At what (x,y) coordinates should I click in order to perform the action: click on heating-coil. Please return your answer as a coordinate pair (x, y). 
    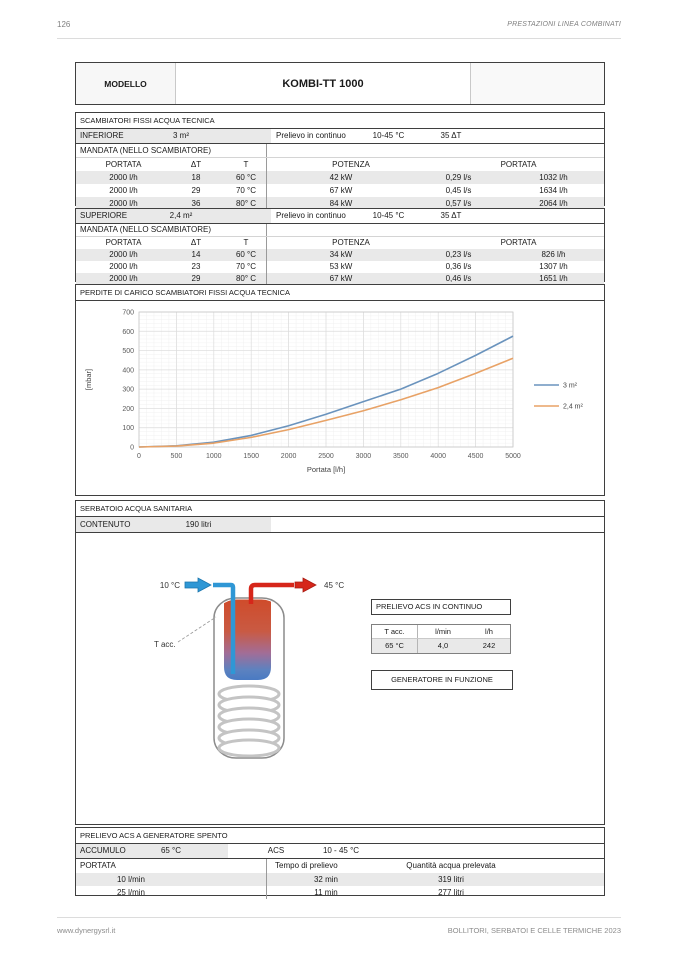
    Looking at the image, I should click on (249, 721).